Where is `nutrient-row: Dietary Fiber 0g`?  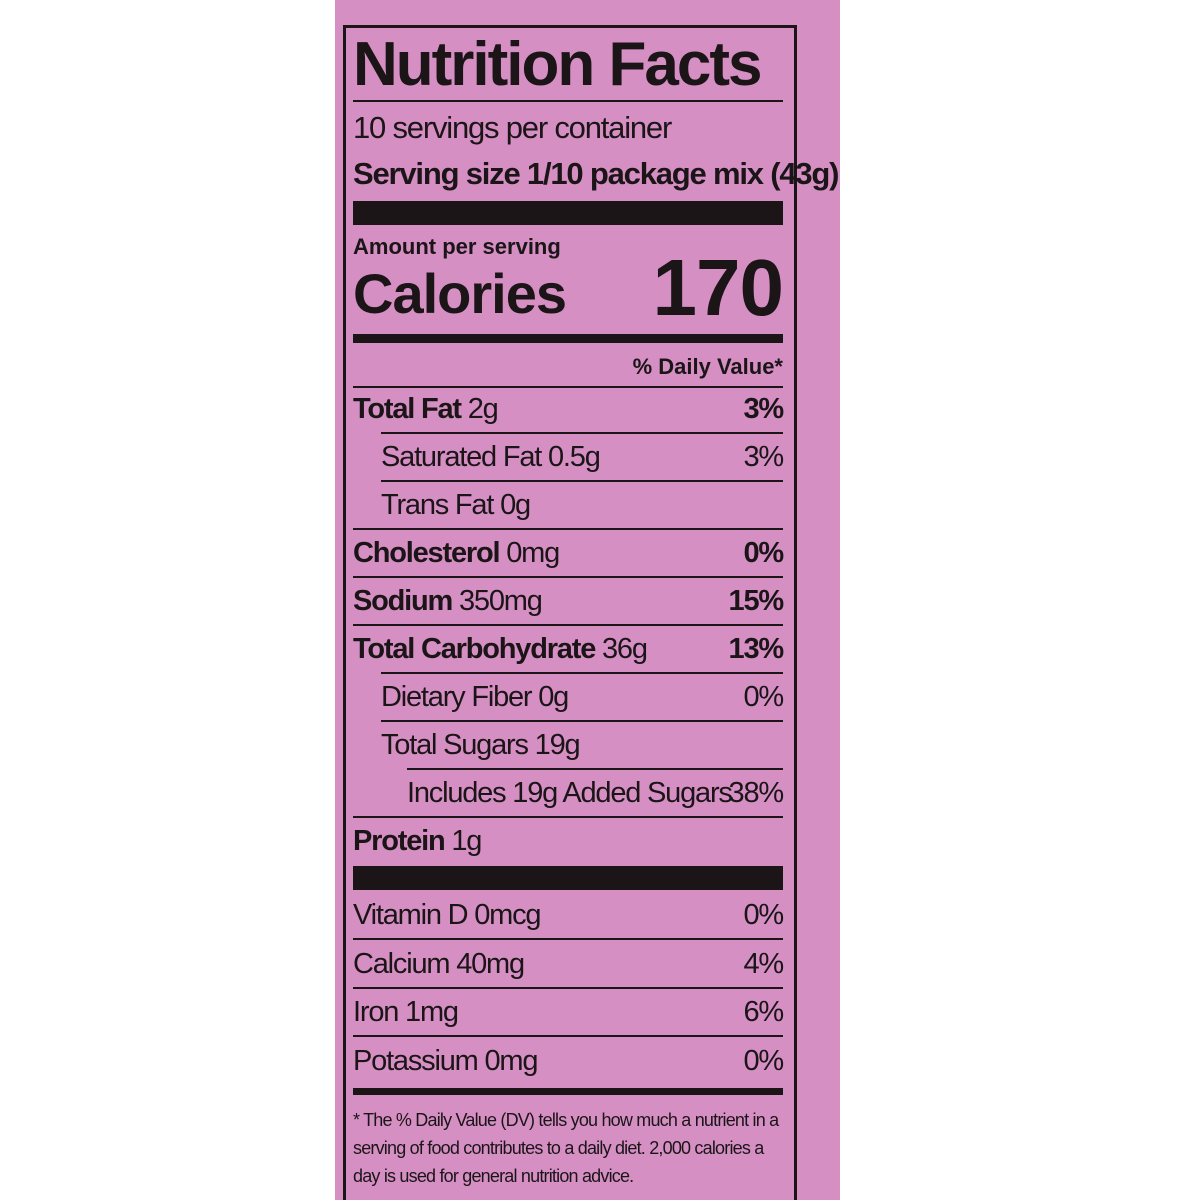
nutrient-row: Dietary Fiber 0g is located at coordinates (475, 697).